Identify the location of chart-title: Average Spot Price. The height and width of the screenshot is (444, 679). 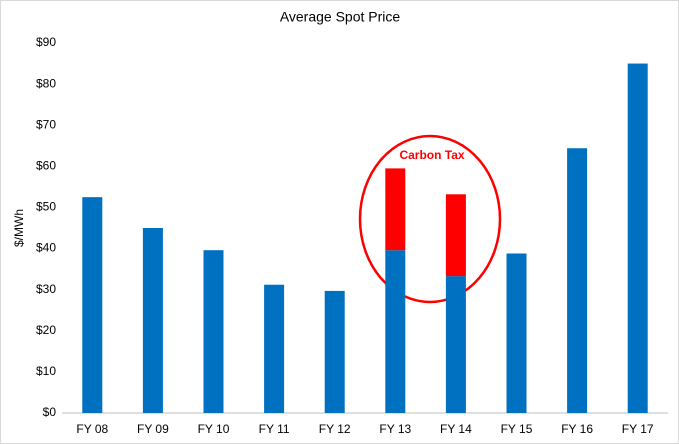
(340, 17).